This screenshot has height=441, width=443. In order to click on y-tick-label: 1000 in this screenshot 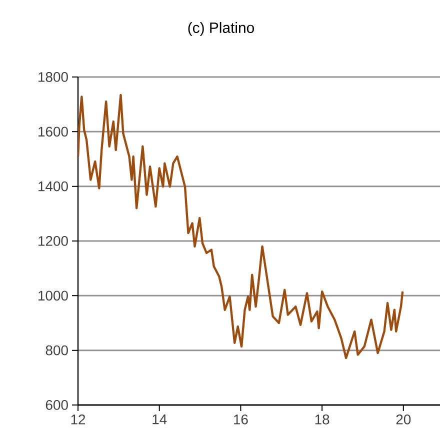, I will do `click(53, 295)`.